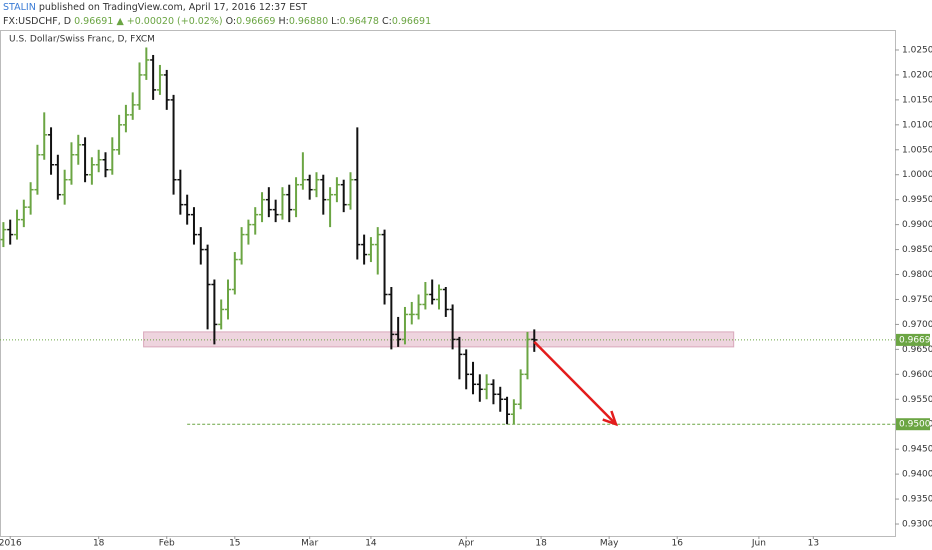  I want to click on y-tick-label: 0.9700, so click(917, 325).